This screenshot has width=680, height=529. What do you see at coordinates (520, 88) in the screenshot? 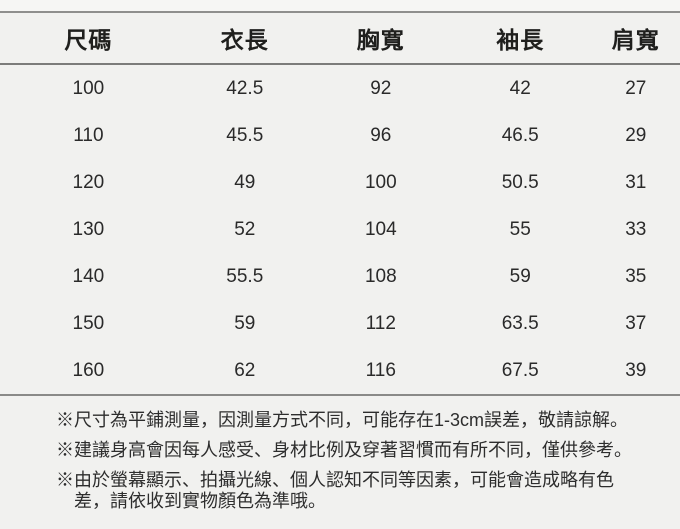
I see `cell-sleeve: 42` at bounding box center [520, 88].